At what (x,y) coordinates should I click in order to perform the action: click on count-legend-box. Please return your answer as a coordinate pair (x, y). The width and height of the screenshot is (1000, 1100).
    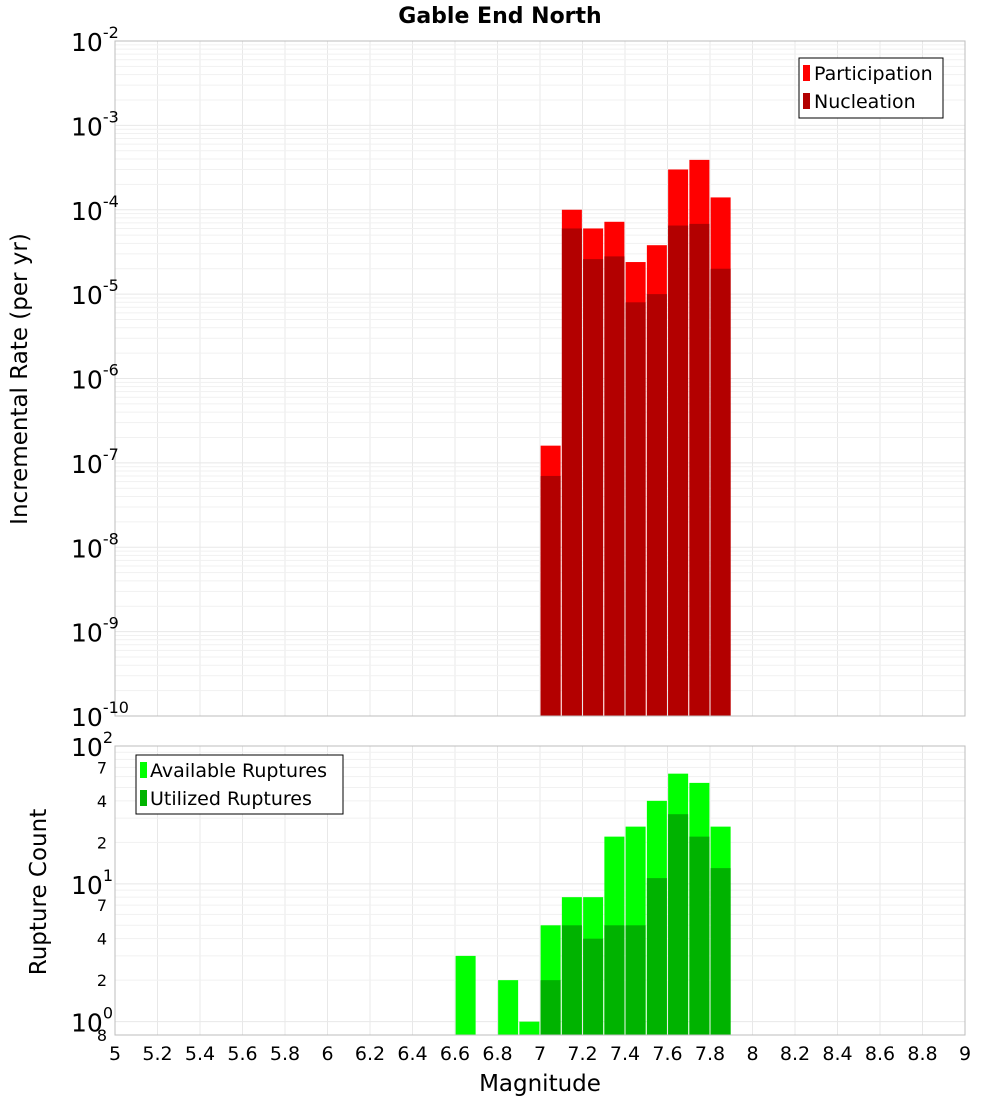
    Looking at the image, I should click on (239, 784).